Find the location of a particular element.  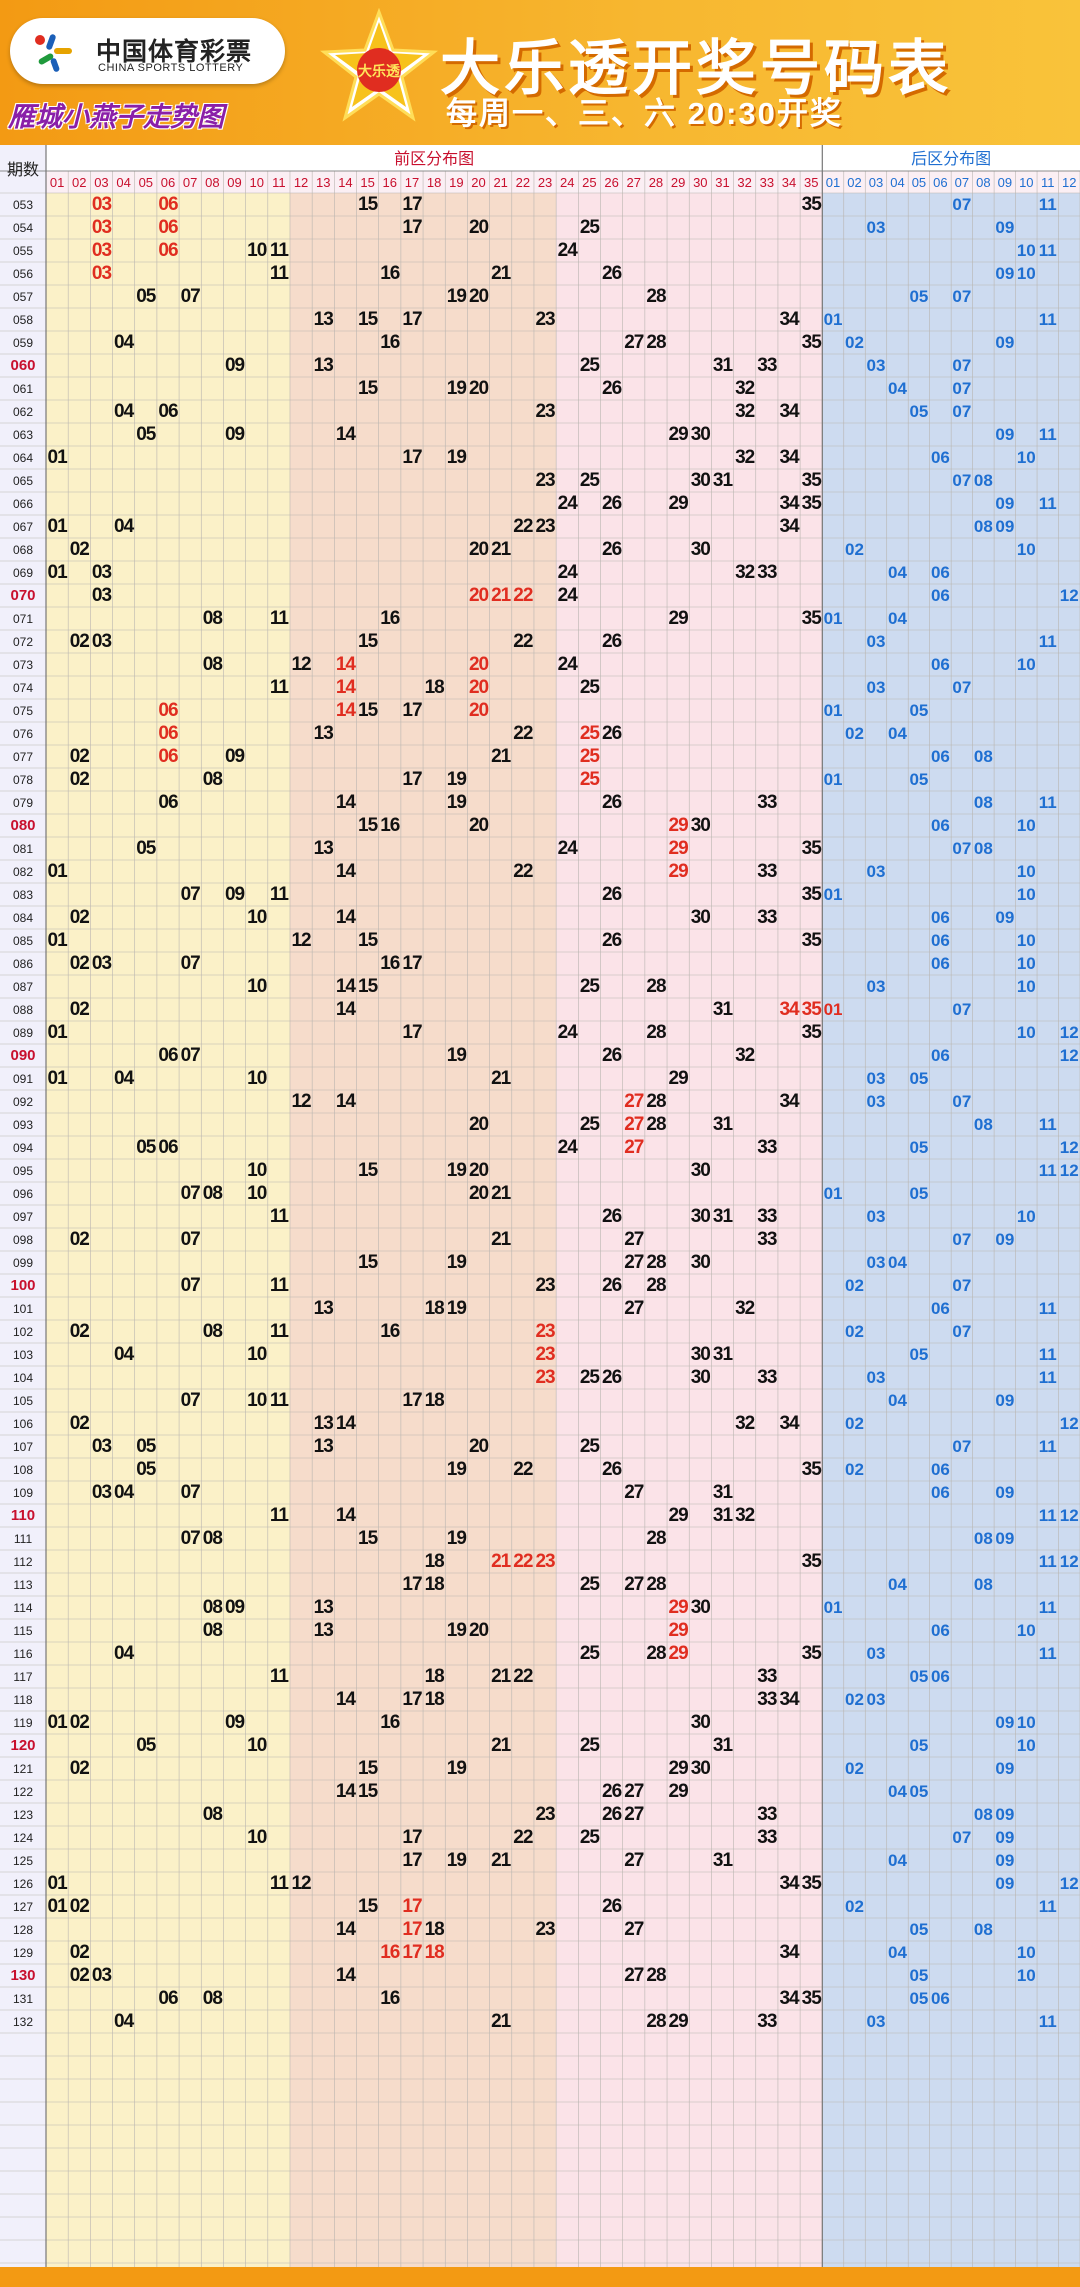

front-ball: 28 is located at coordinates (656, 1538).